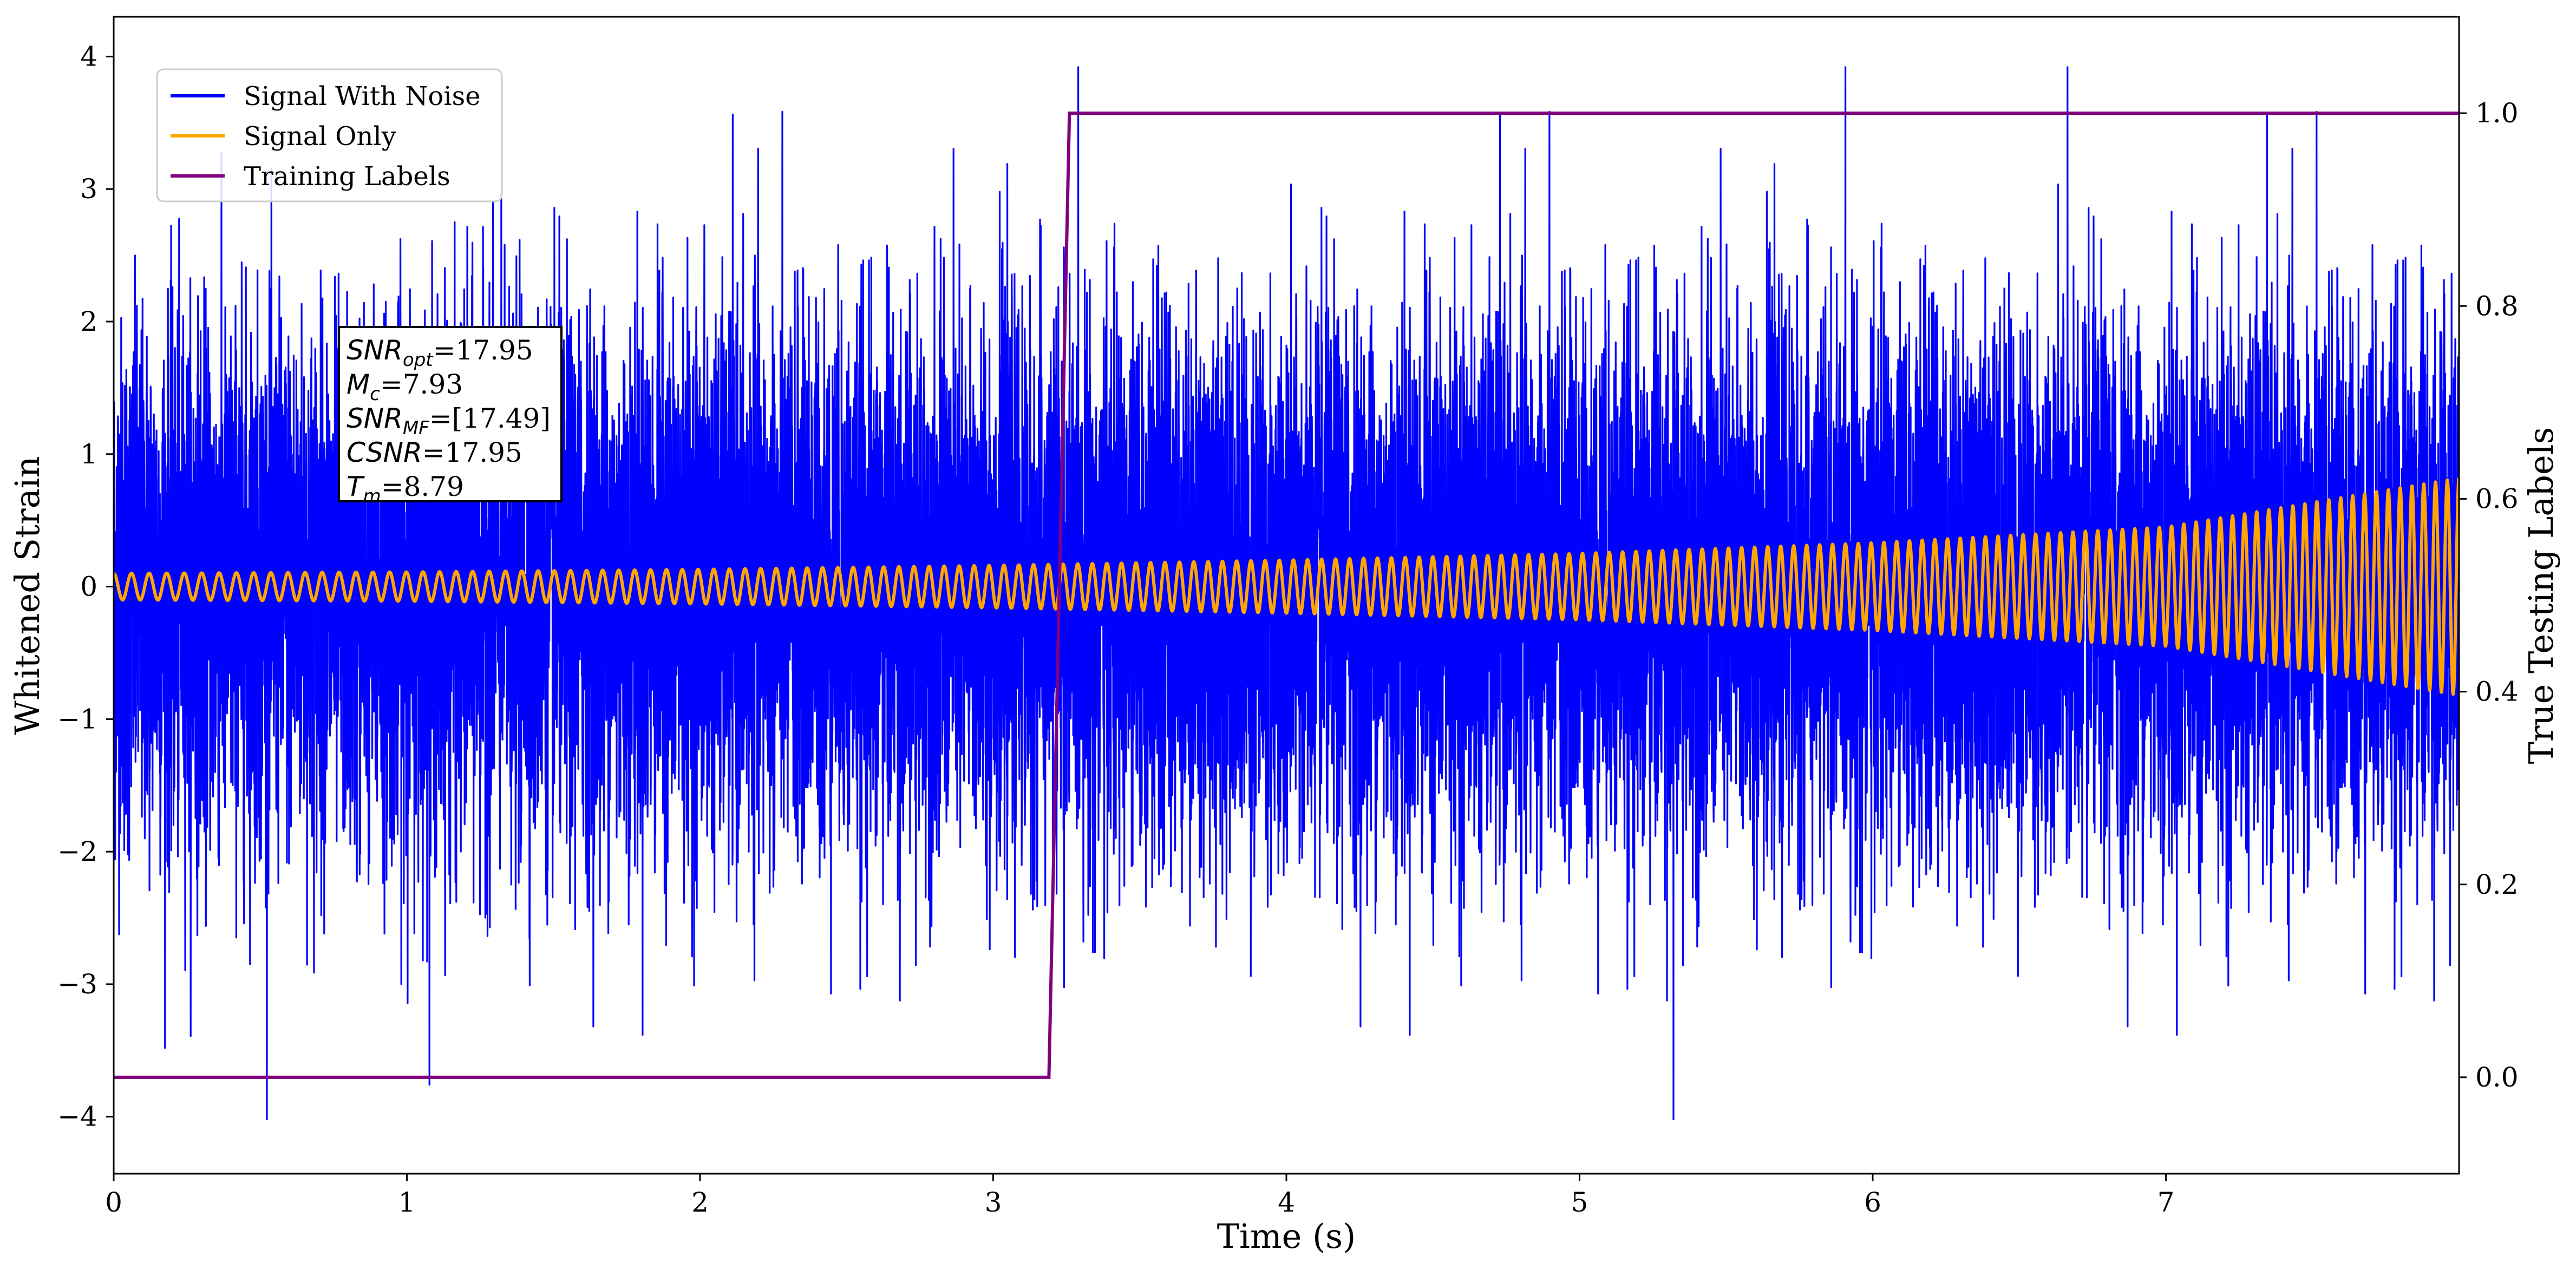  What do you see at coordinates (88, 454) in the screenshot?
I see `y-tick-label: 1` at bounding box center [88, 454].